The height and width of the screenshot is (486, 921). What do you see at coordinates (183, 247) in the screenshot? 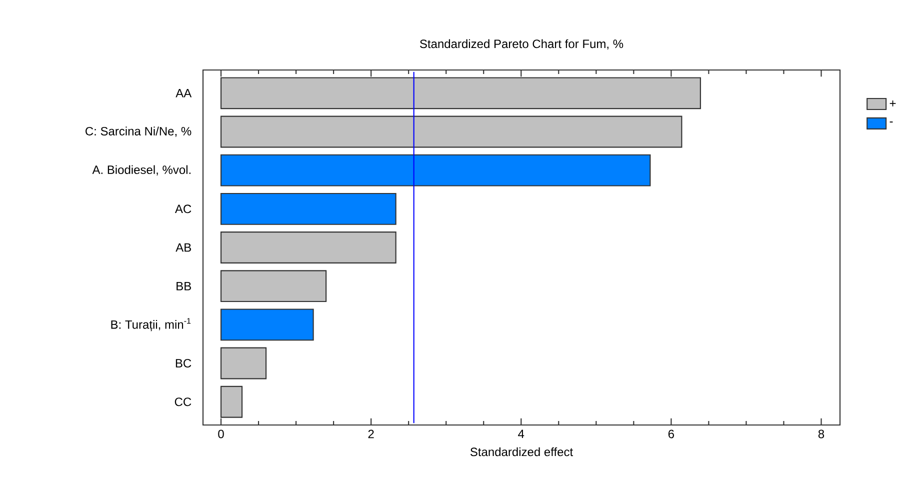
I see `y-tick-label: AB` at bounding box center [183, 247].